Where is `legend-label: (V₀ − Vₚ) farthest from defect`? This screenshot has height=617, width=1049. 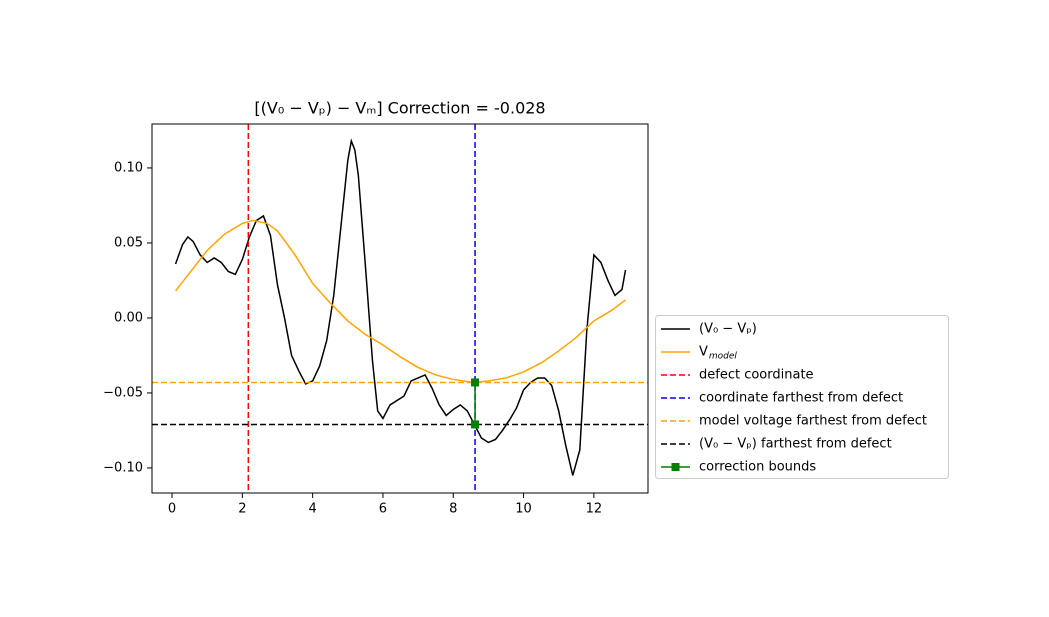
legend-label: (V₀ − Vₚ) farthest from defect is located at coordinates (795, 444).